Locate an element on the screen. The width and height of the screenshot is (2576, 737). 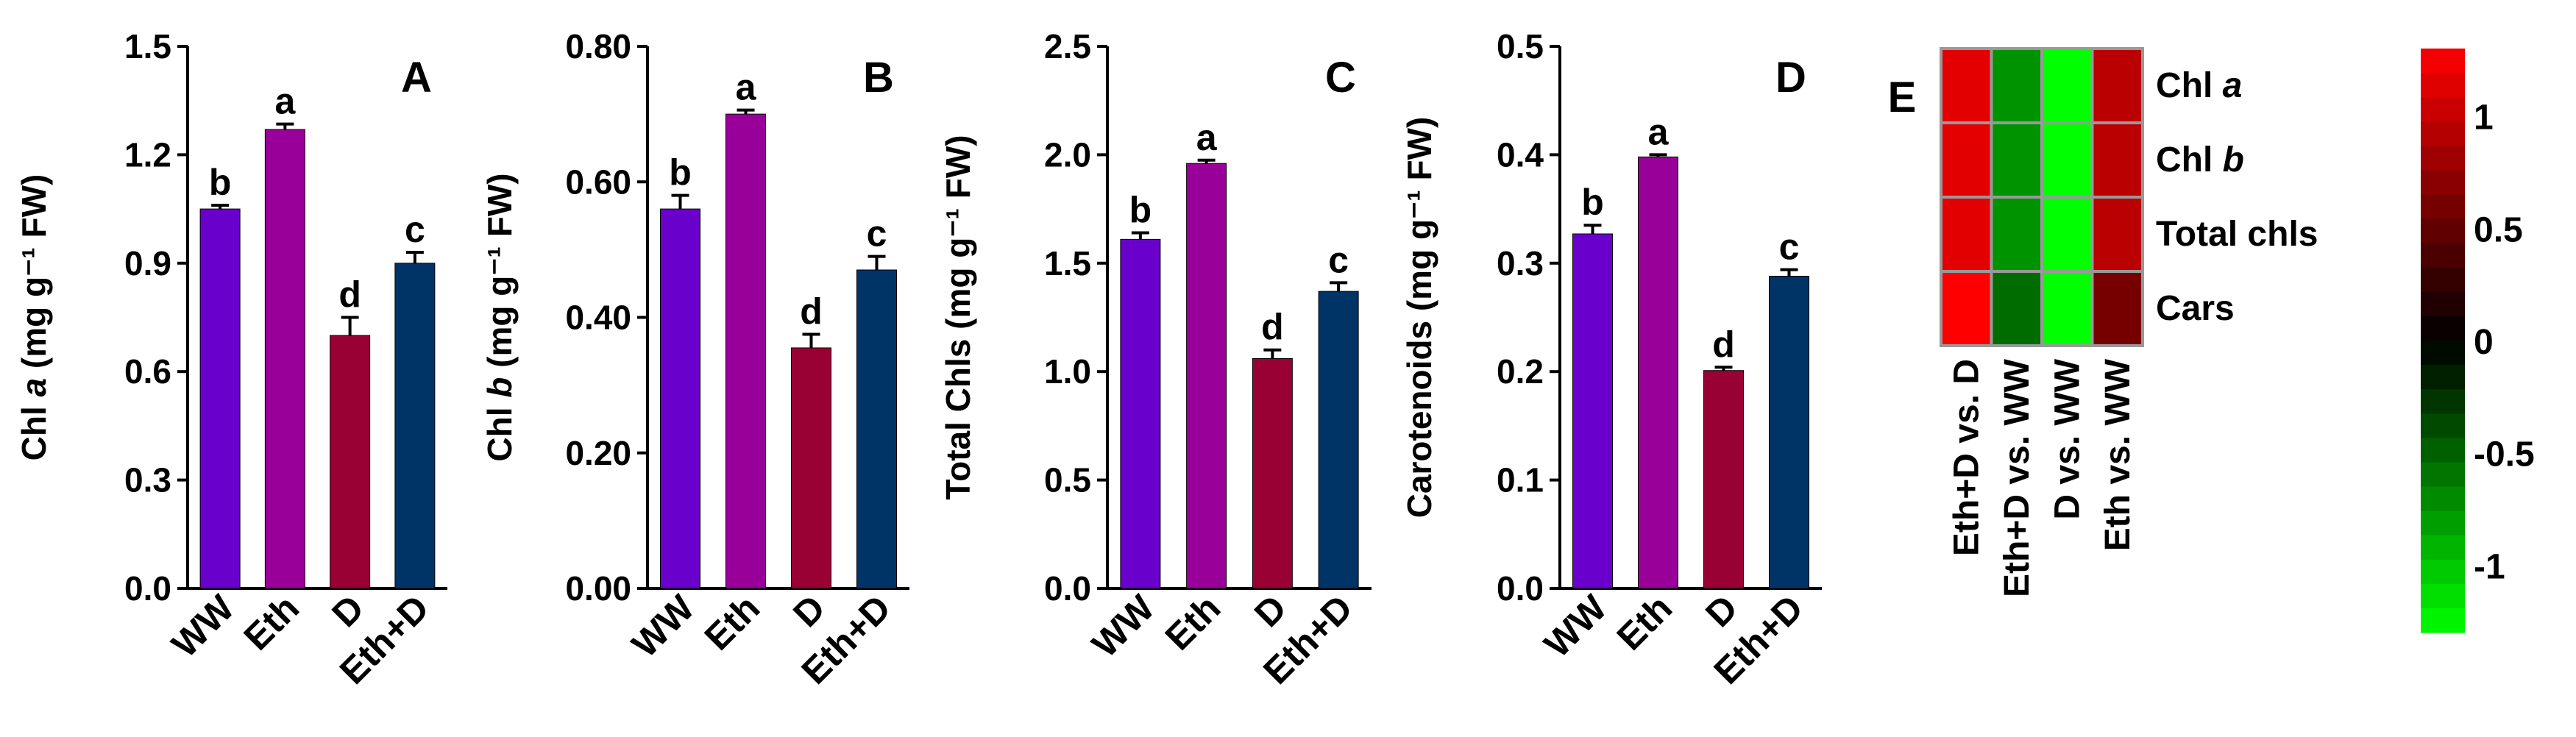
panel-label: B is located at coordinates (878, 78).